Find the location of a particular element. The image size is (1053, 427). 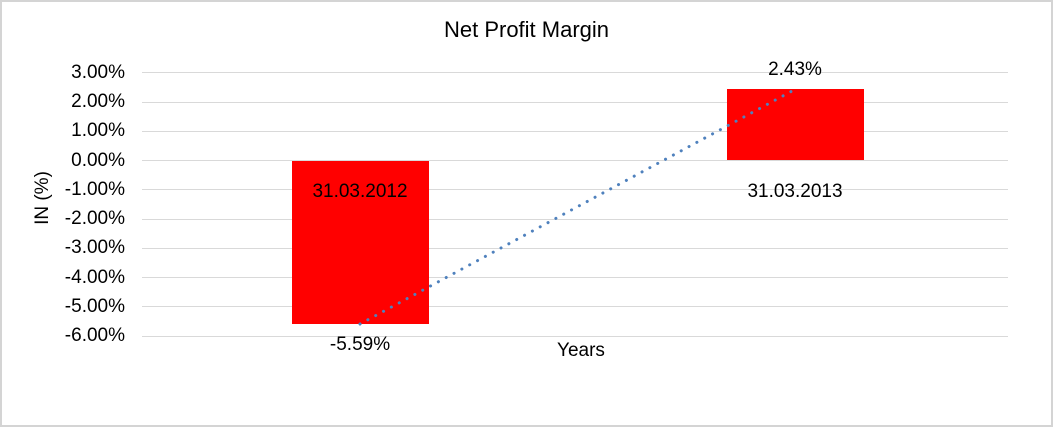

data-label: -5.59% is located at coordinates (360, 344).